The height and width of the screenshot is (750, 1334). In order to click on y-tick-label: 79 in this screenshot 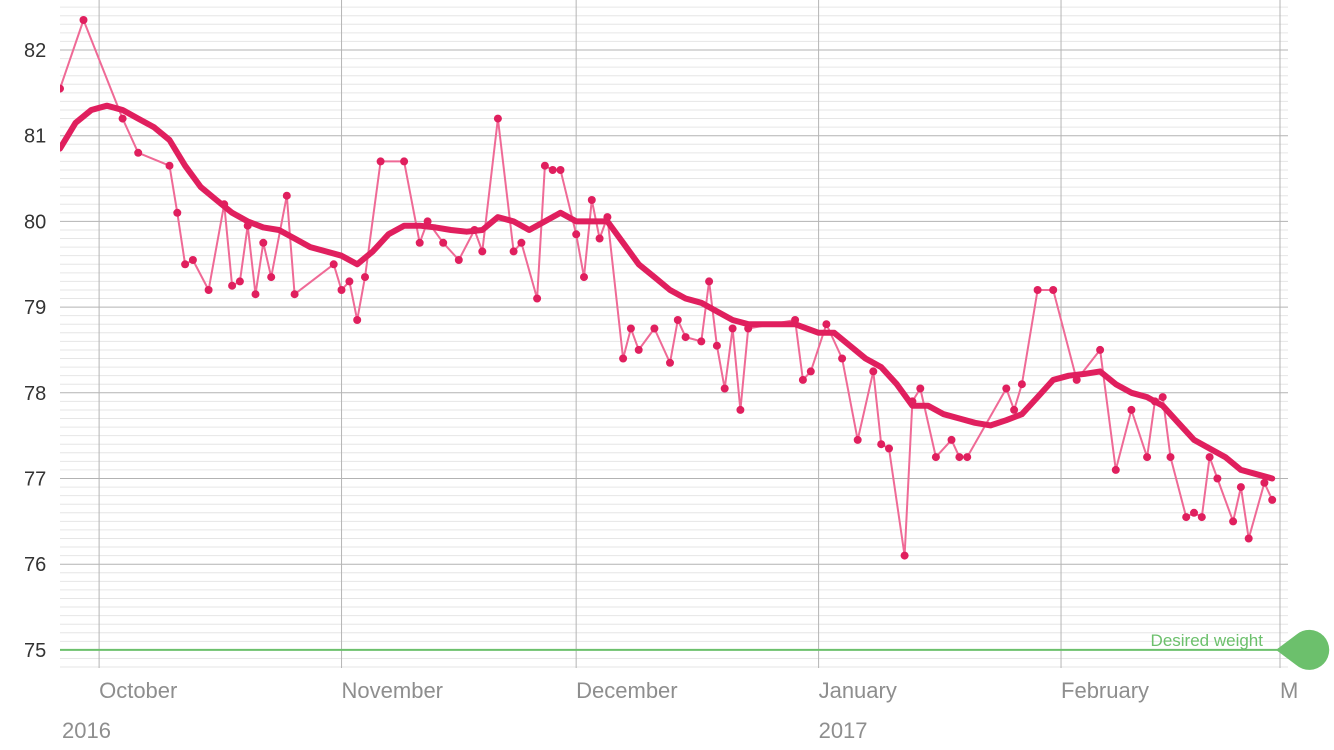, I will do `click(35, 308)`.